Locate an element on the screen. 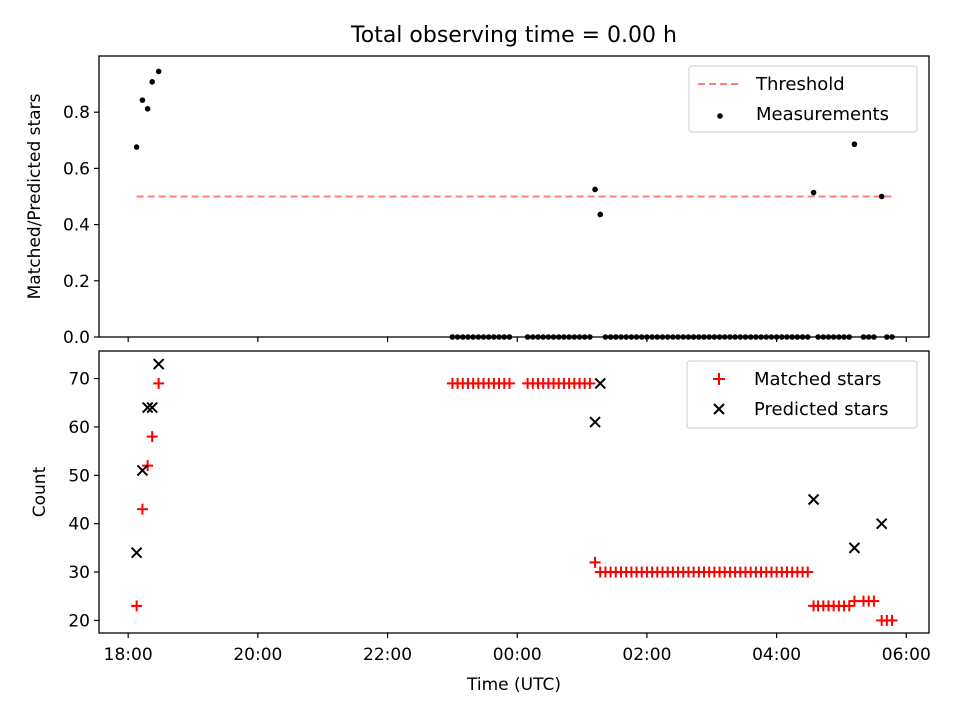  bottom-legend: Matched stars Predicted stars is located at coordinates (802, 394).